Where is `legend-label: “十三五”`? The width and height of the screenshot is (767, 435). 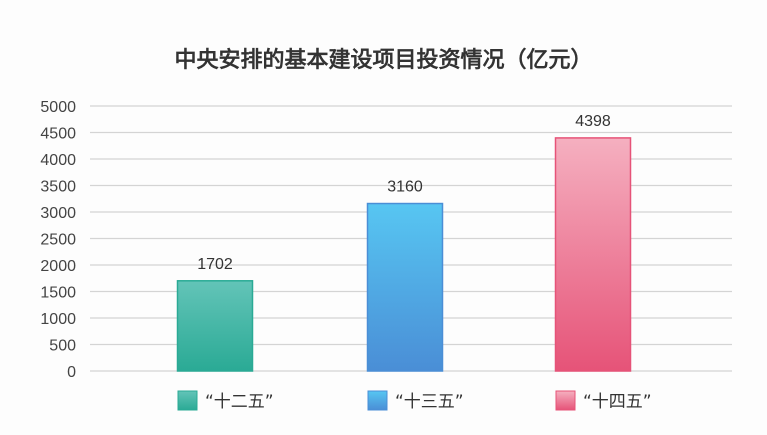 legend-label: “十三五” is located at coordinates (429, 402).